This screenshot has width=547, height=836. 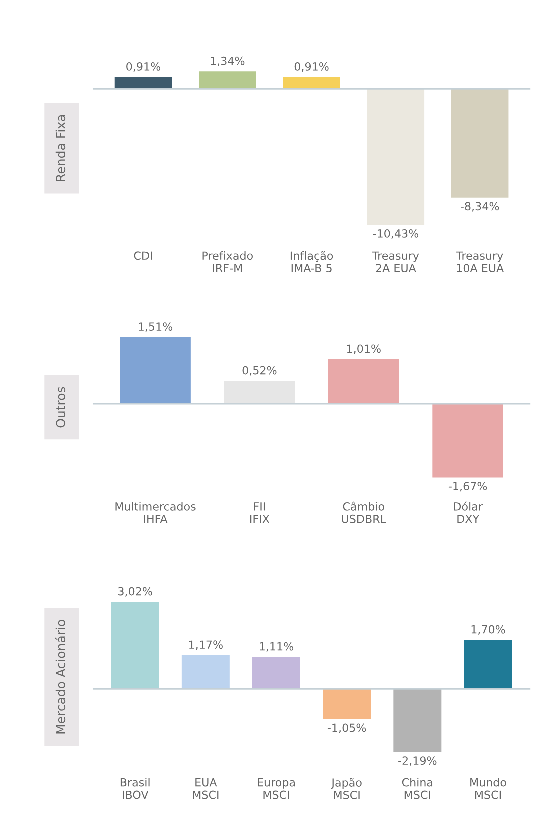 I want to click on data-label: 1,01%, so click(x=364, y=349).